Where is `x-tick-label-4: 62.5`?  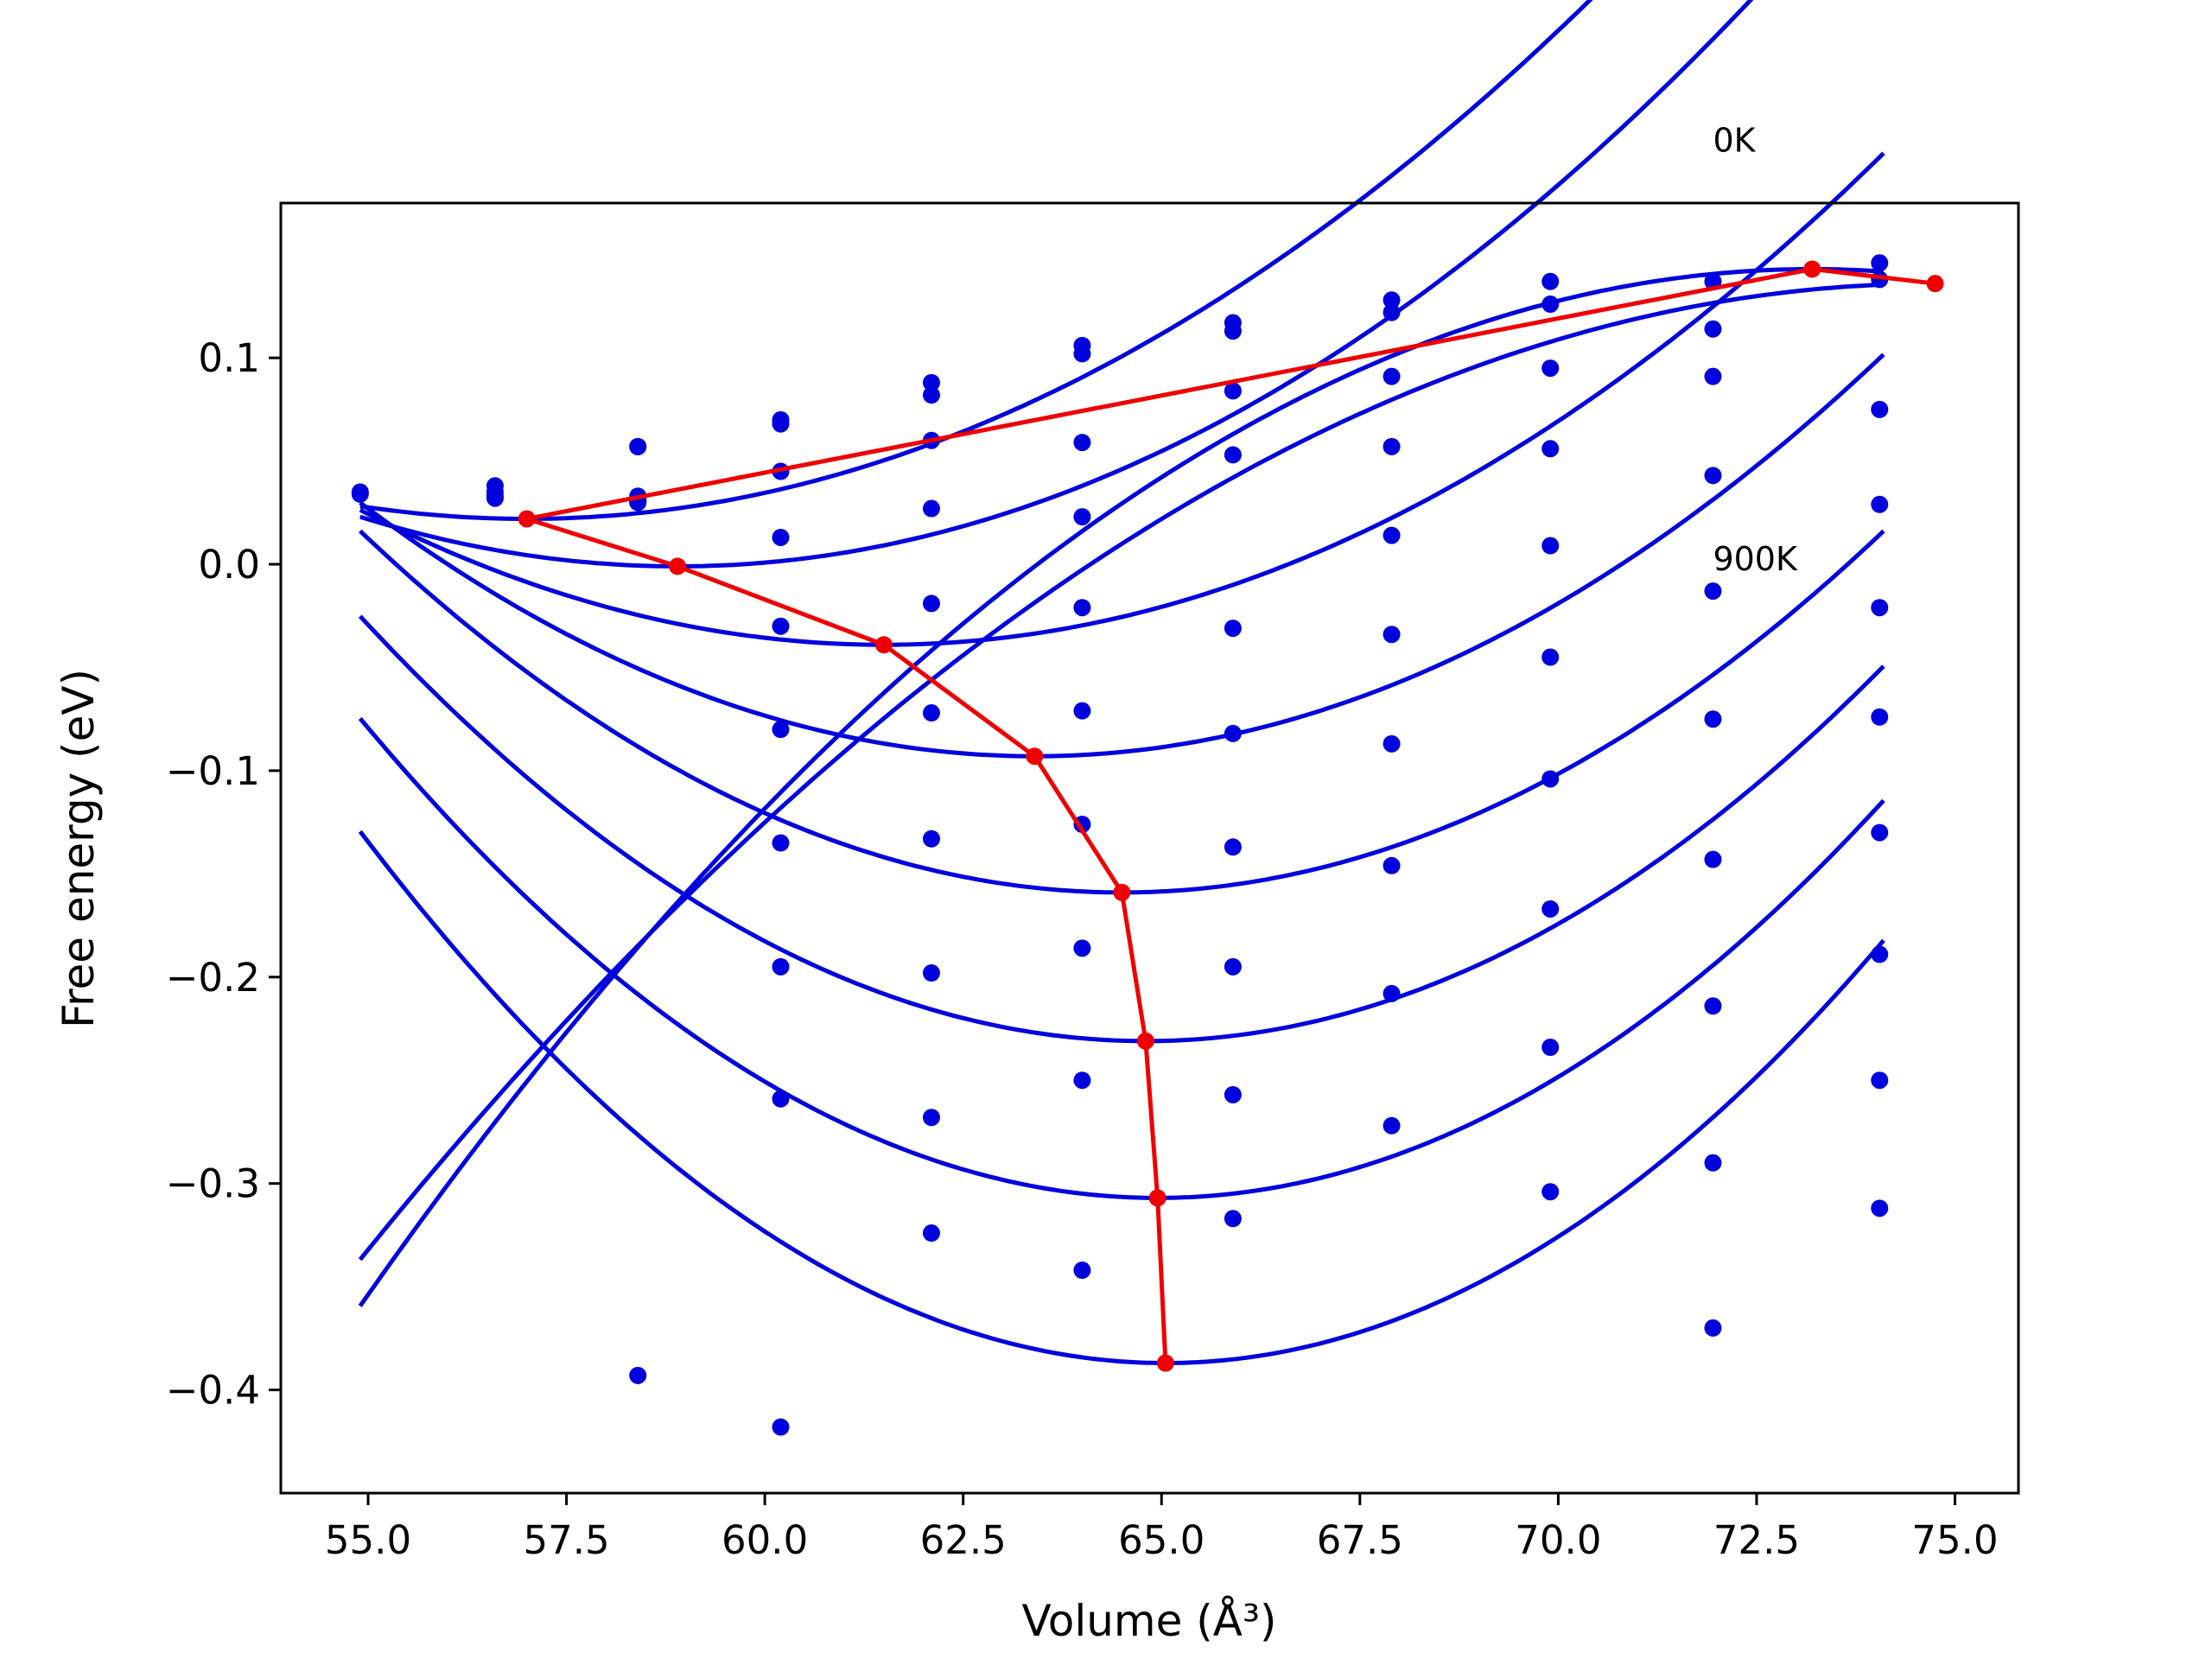
x-tick-label-4: 62.5 is located at coordinates (963, 1540).